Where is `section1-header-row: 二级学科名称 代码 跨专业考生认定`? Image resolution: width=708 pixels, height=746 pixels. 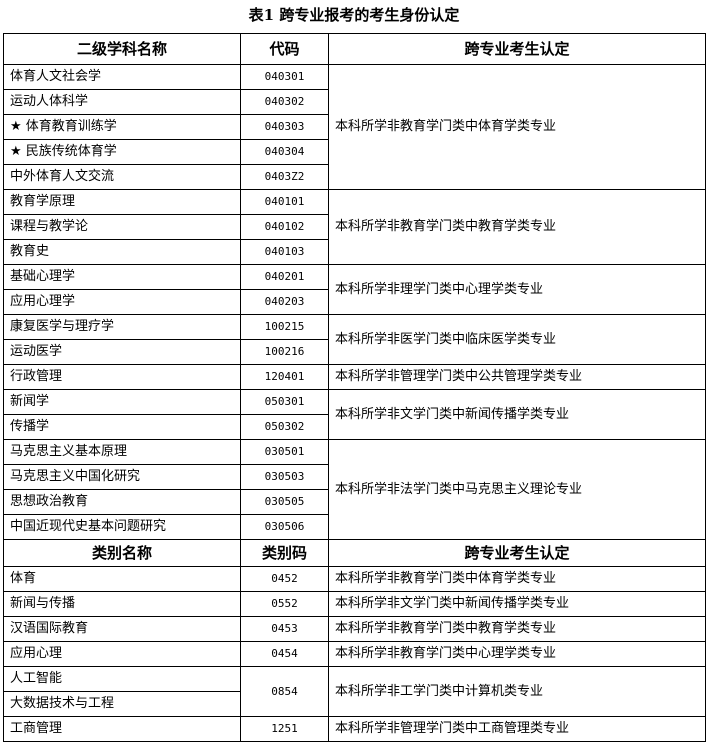
section1-header-row: 二级学科名称 代码 跨专业考生认定 is located at coordinates (354, 49).